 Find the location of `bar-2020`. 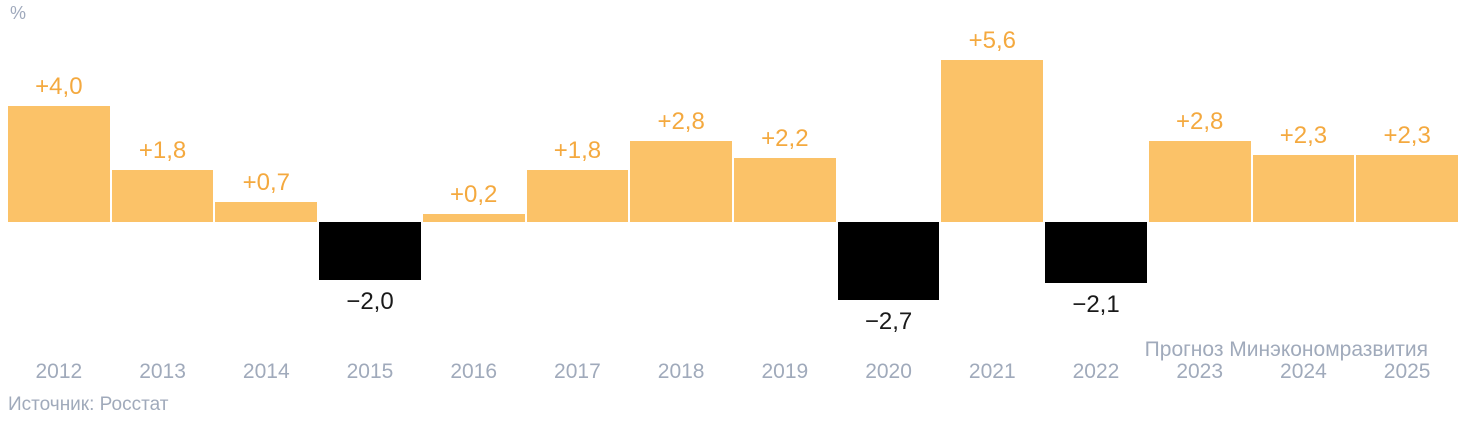

bar-2020 is located at coordinates (888, 261).